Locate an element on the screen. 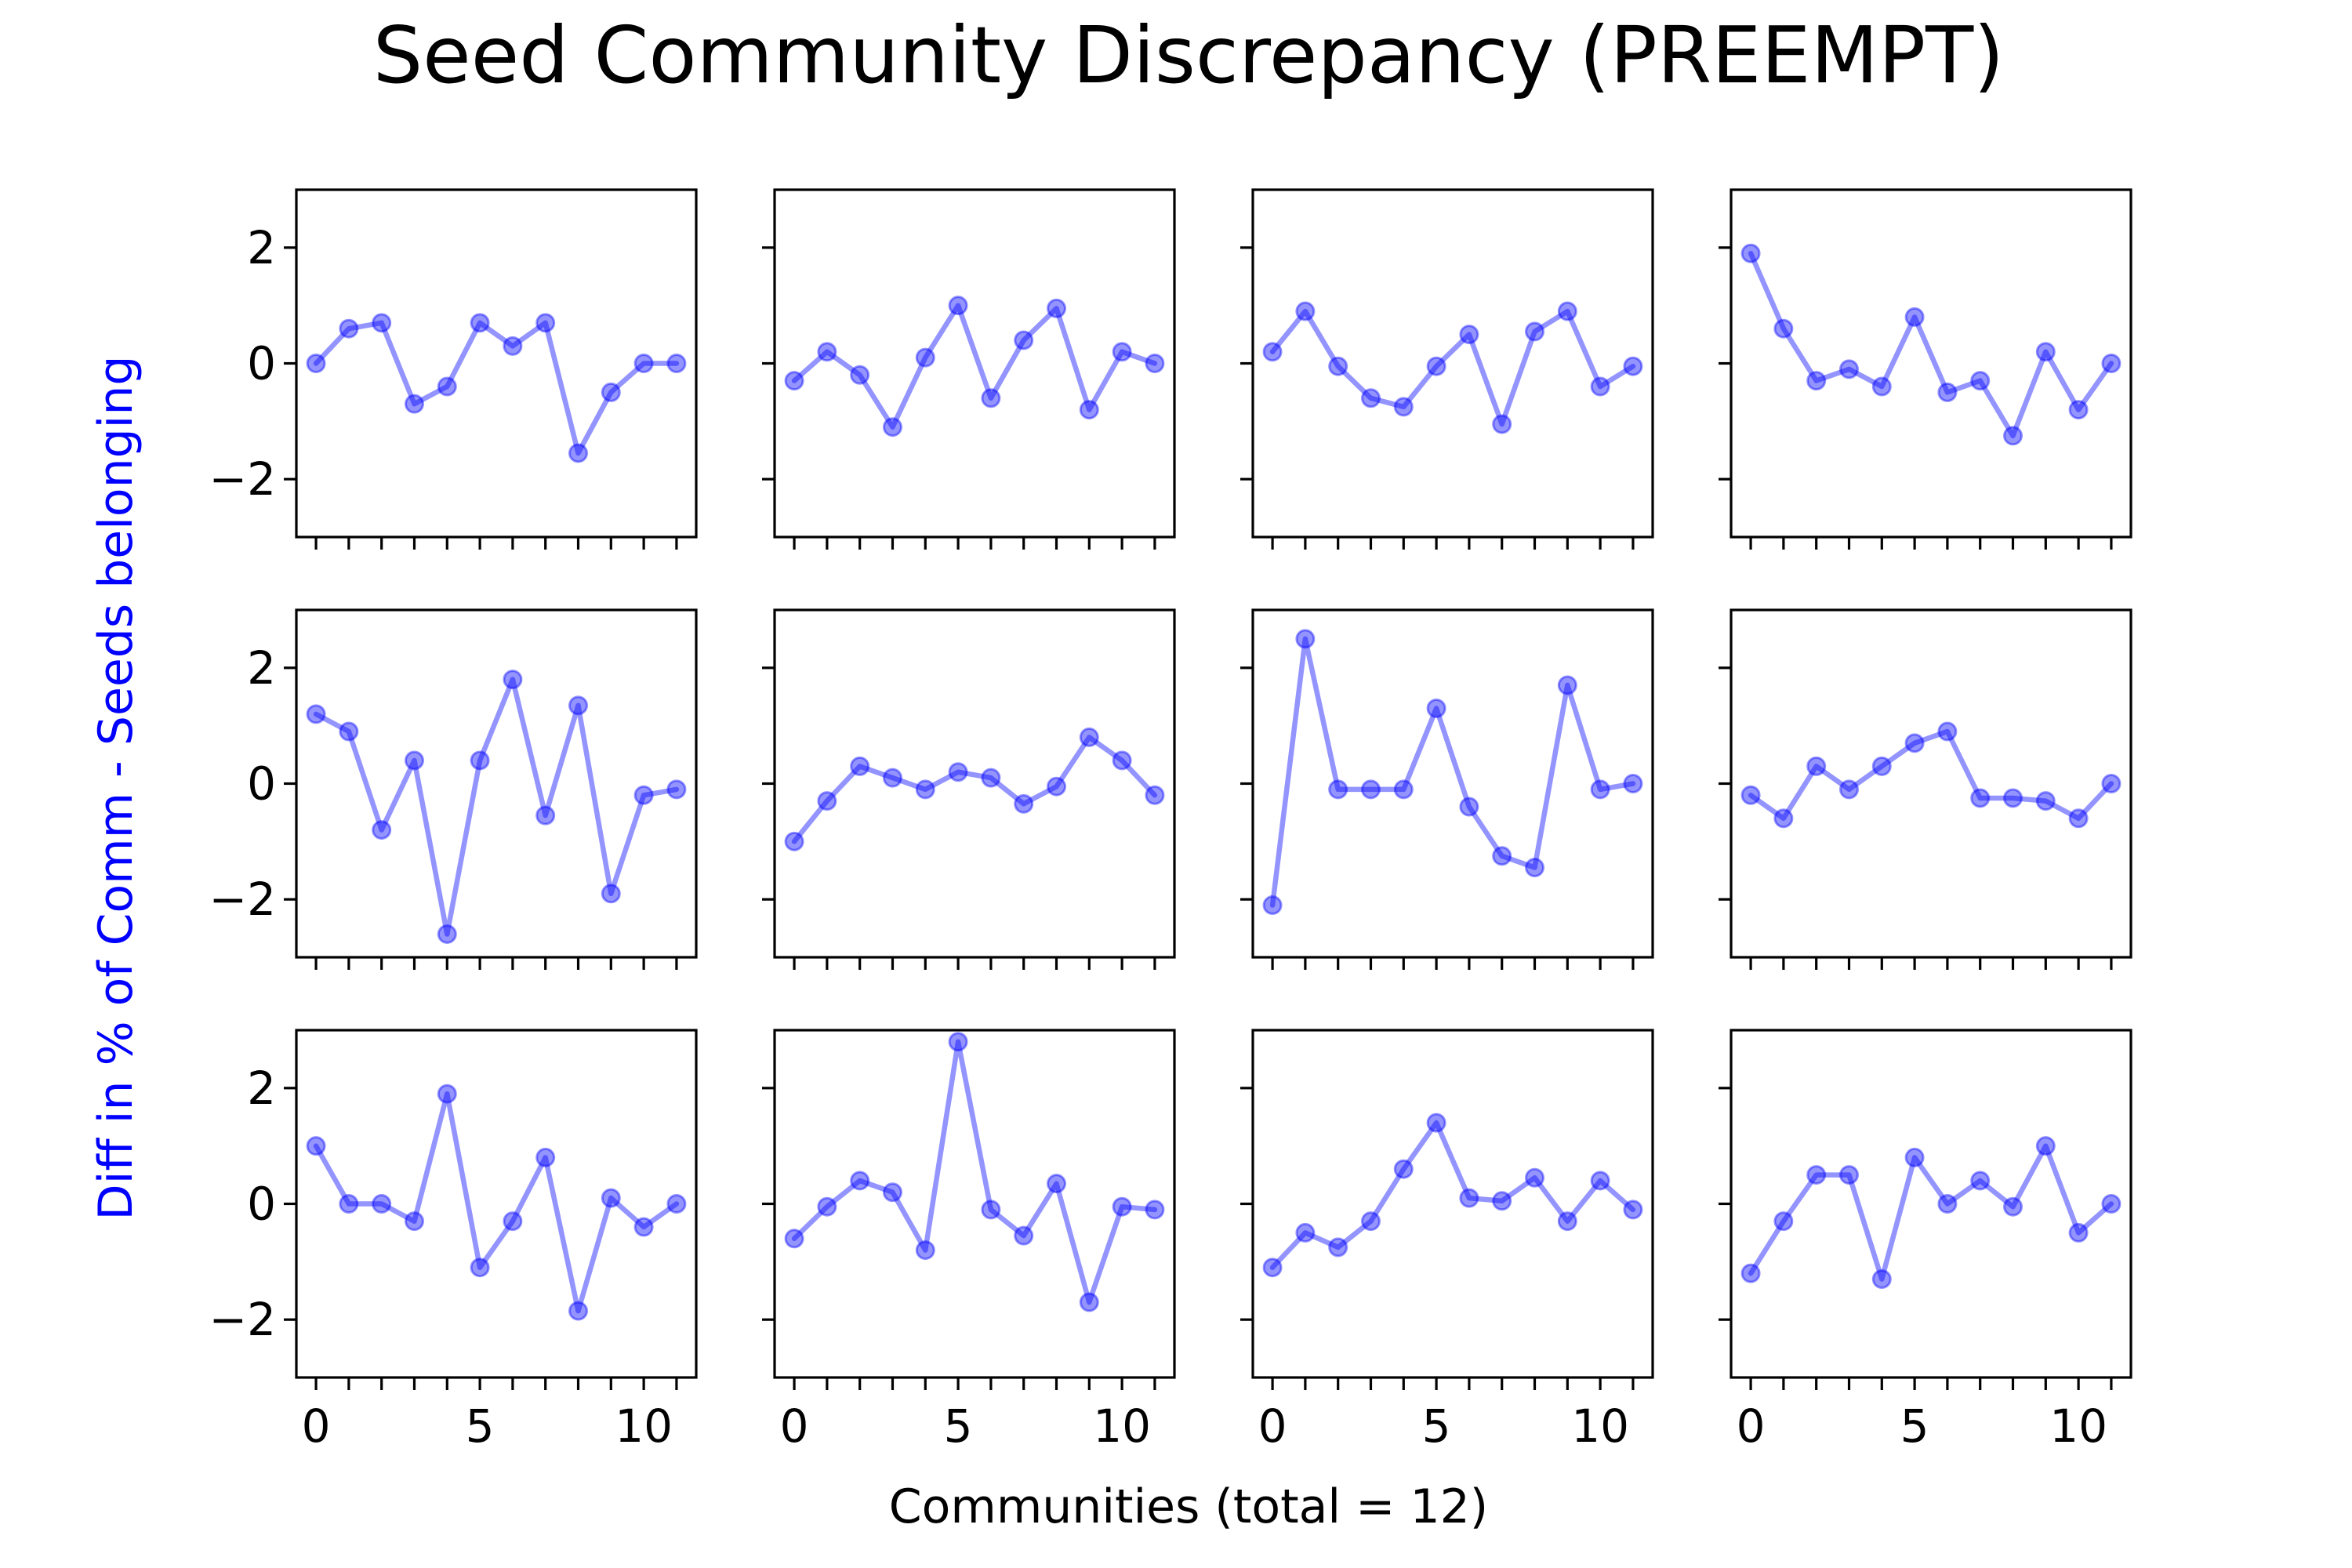  x-axis-label: Communities (total = 12) is located at coordinates (1188, 1506).